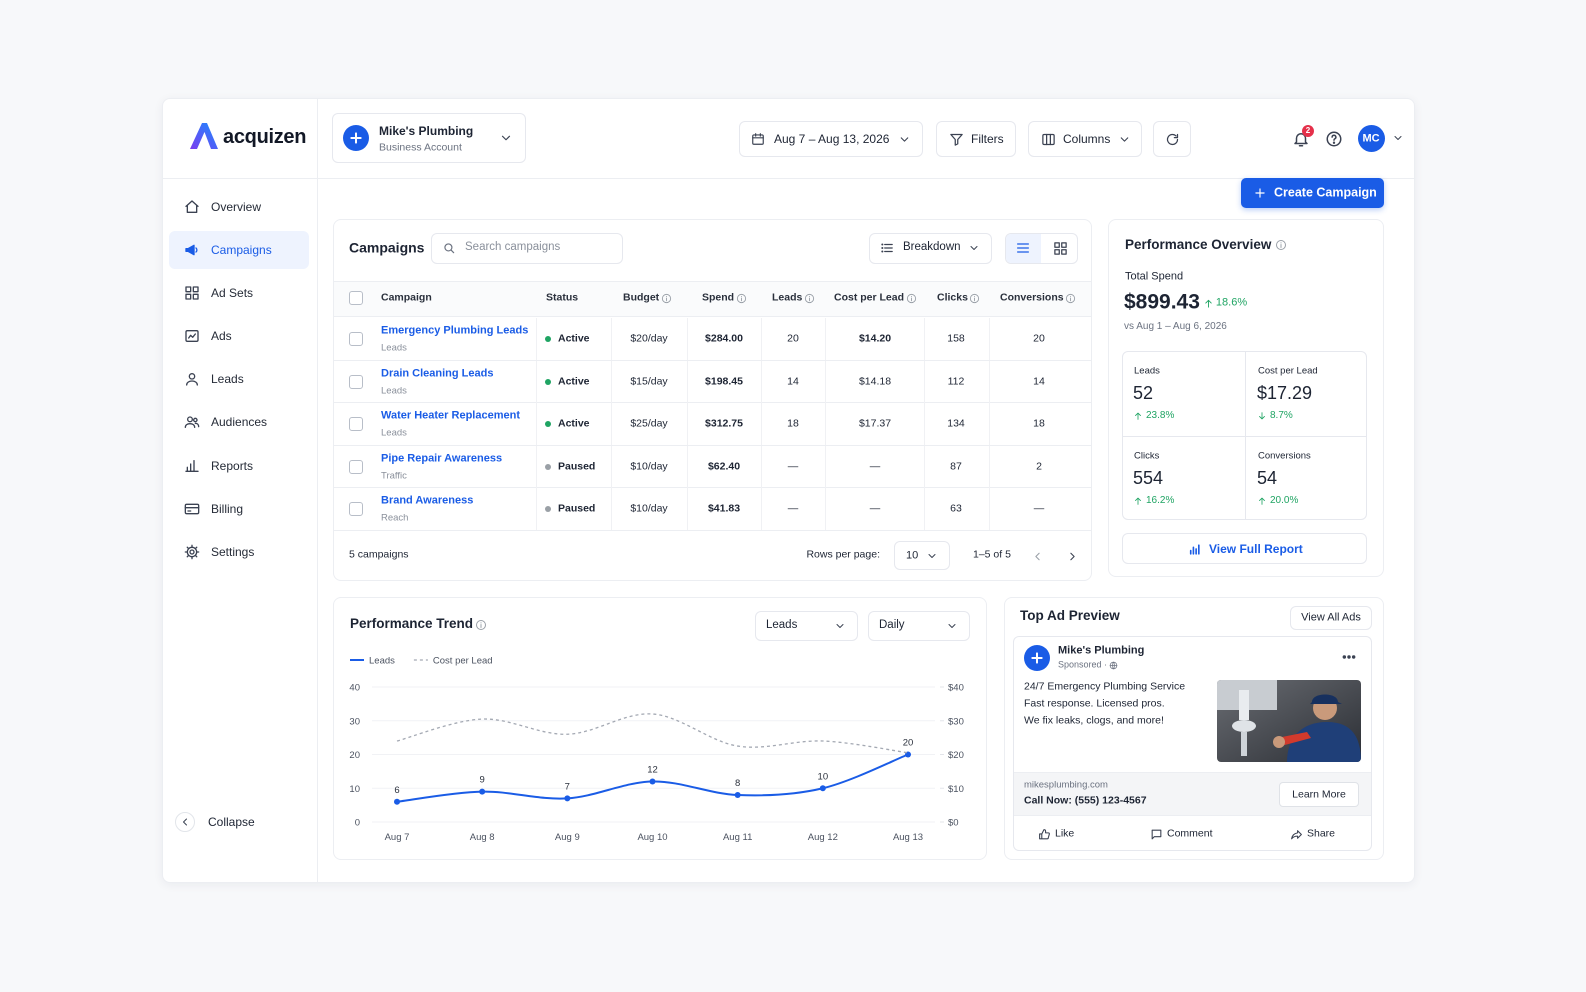  Describe the element at coordinates (442, 457) in the screenshot. I see `campaign-name: Pipe Repair Awareness` at that location.